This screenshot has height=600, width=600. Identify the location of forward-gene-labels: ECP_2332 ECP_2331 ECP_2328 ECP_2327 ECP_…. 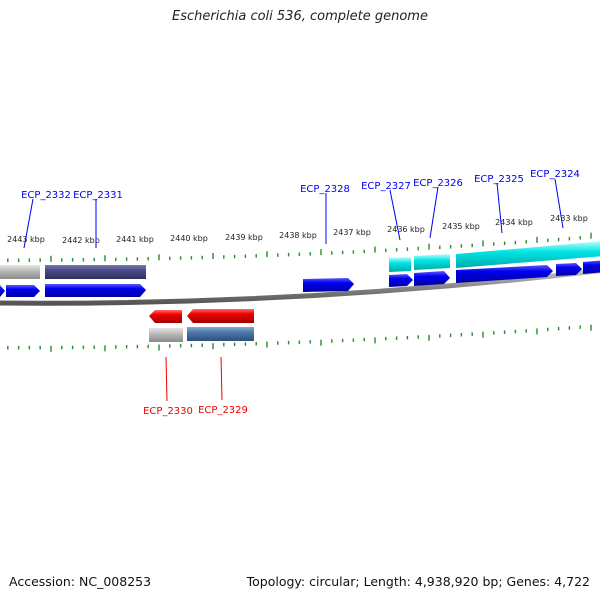
(300, 185).